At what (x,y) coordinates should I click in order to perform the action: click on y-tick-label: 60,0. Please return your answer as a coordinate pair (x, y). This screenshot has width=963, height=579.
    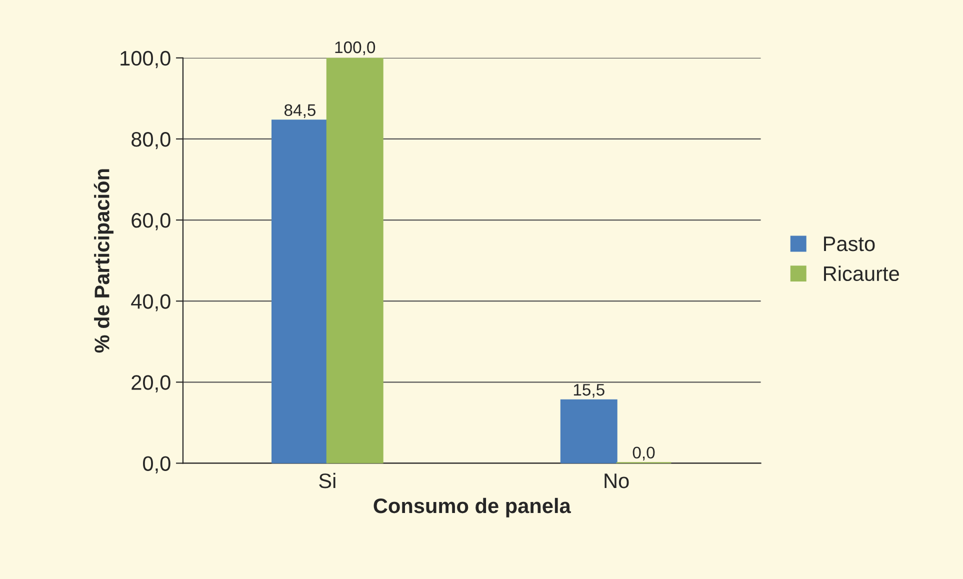
    Looking at the image, I should click on (151, 221).